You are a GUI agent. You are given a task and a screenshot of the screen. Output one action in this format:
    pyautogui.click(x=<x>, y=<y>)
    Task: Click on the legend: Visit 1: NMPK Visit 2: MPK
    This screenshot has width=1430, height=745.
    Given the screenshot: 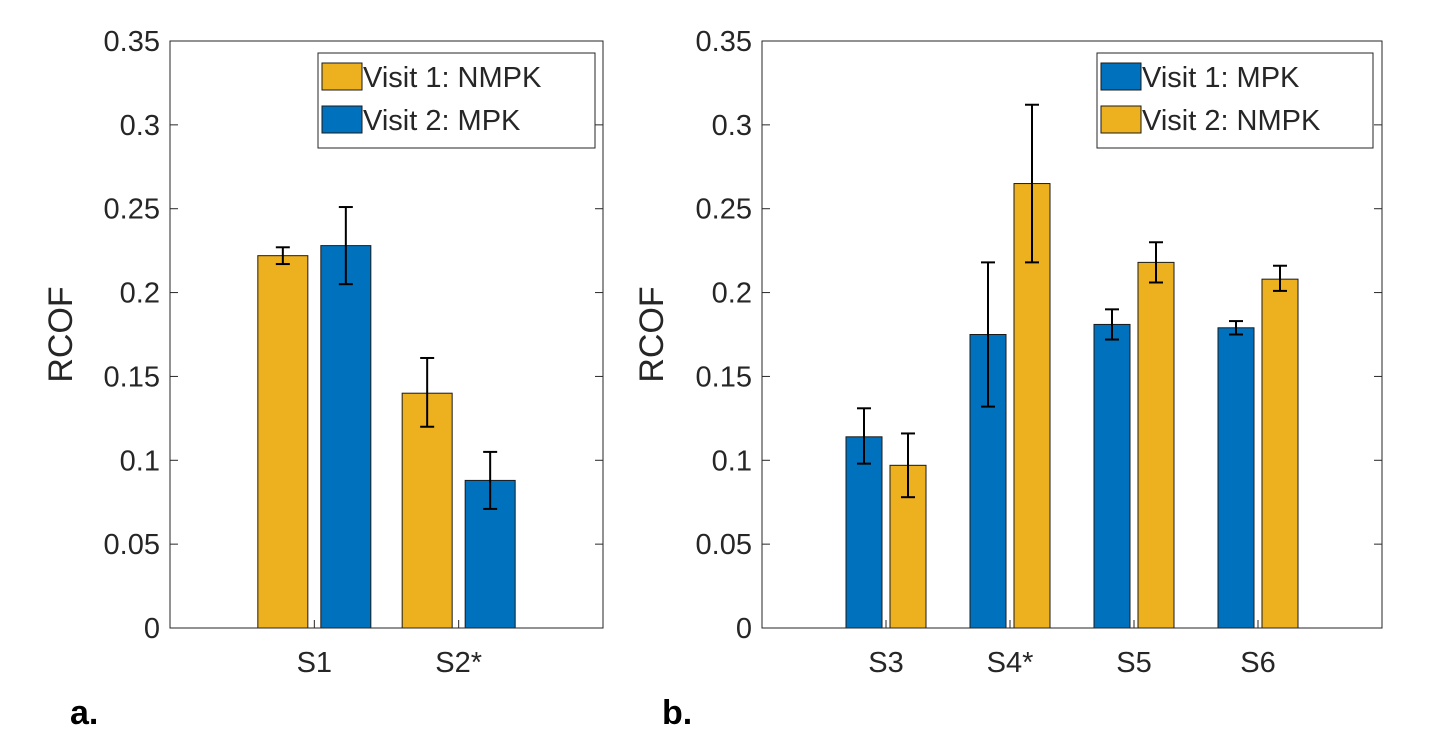 What is the action you would take?
    pyautogui.click(x=456, y=100)
    